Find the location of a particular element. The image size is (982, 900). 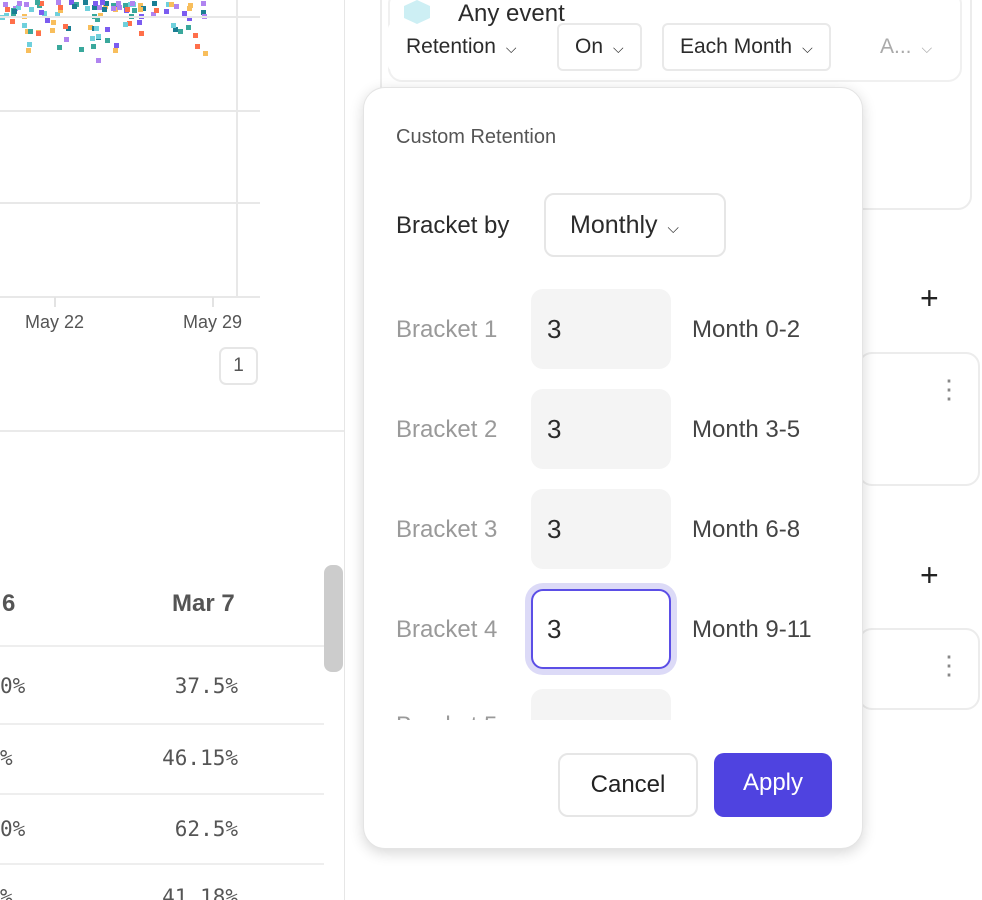

dropdown-label: Each Month is located at coordinates (736, 46).